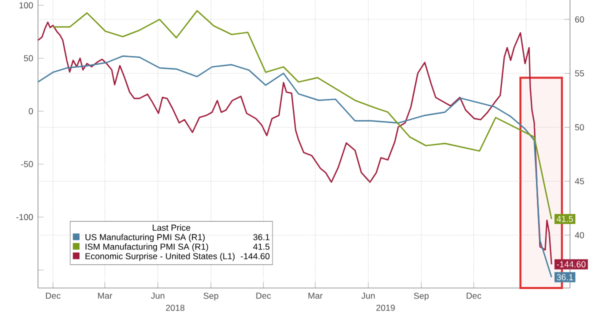 The height and width of the screenshot is (315, 594). I want to click on y2-tick-label: 45, so click(579, 181).